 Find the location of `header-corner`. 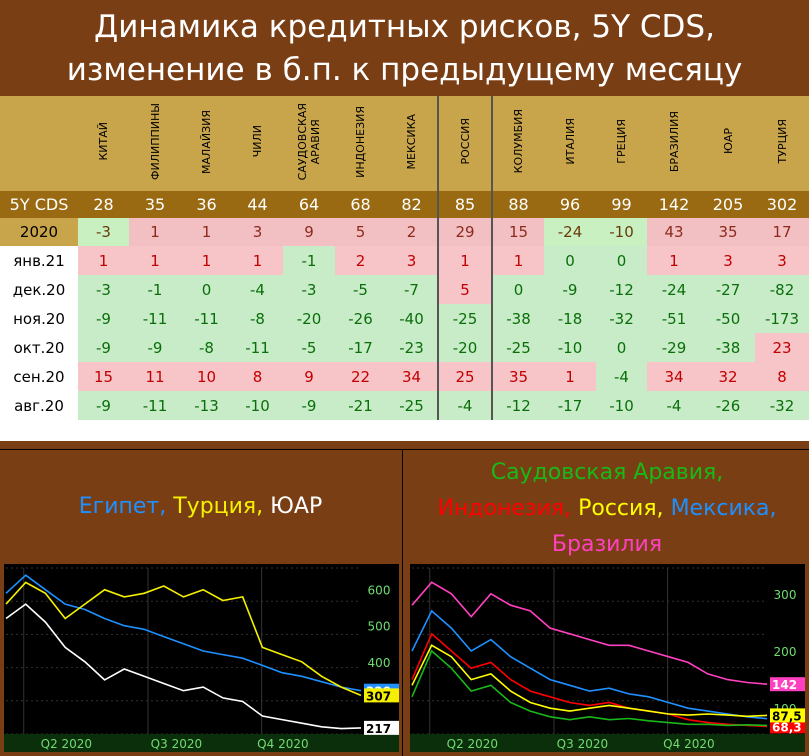

header-corner is located at coordinates (39, 143).